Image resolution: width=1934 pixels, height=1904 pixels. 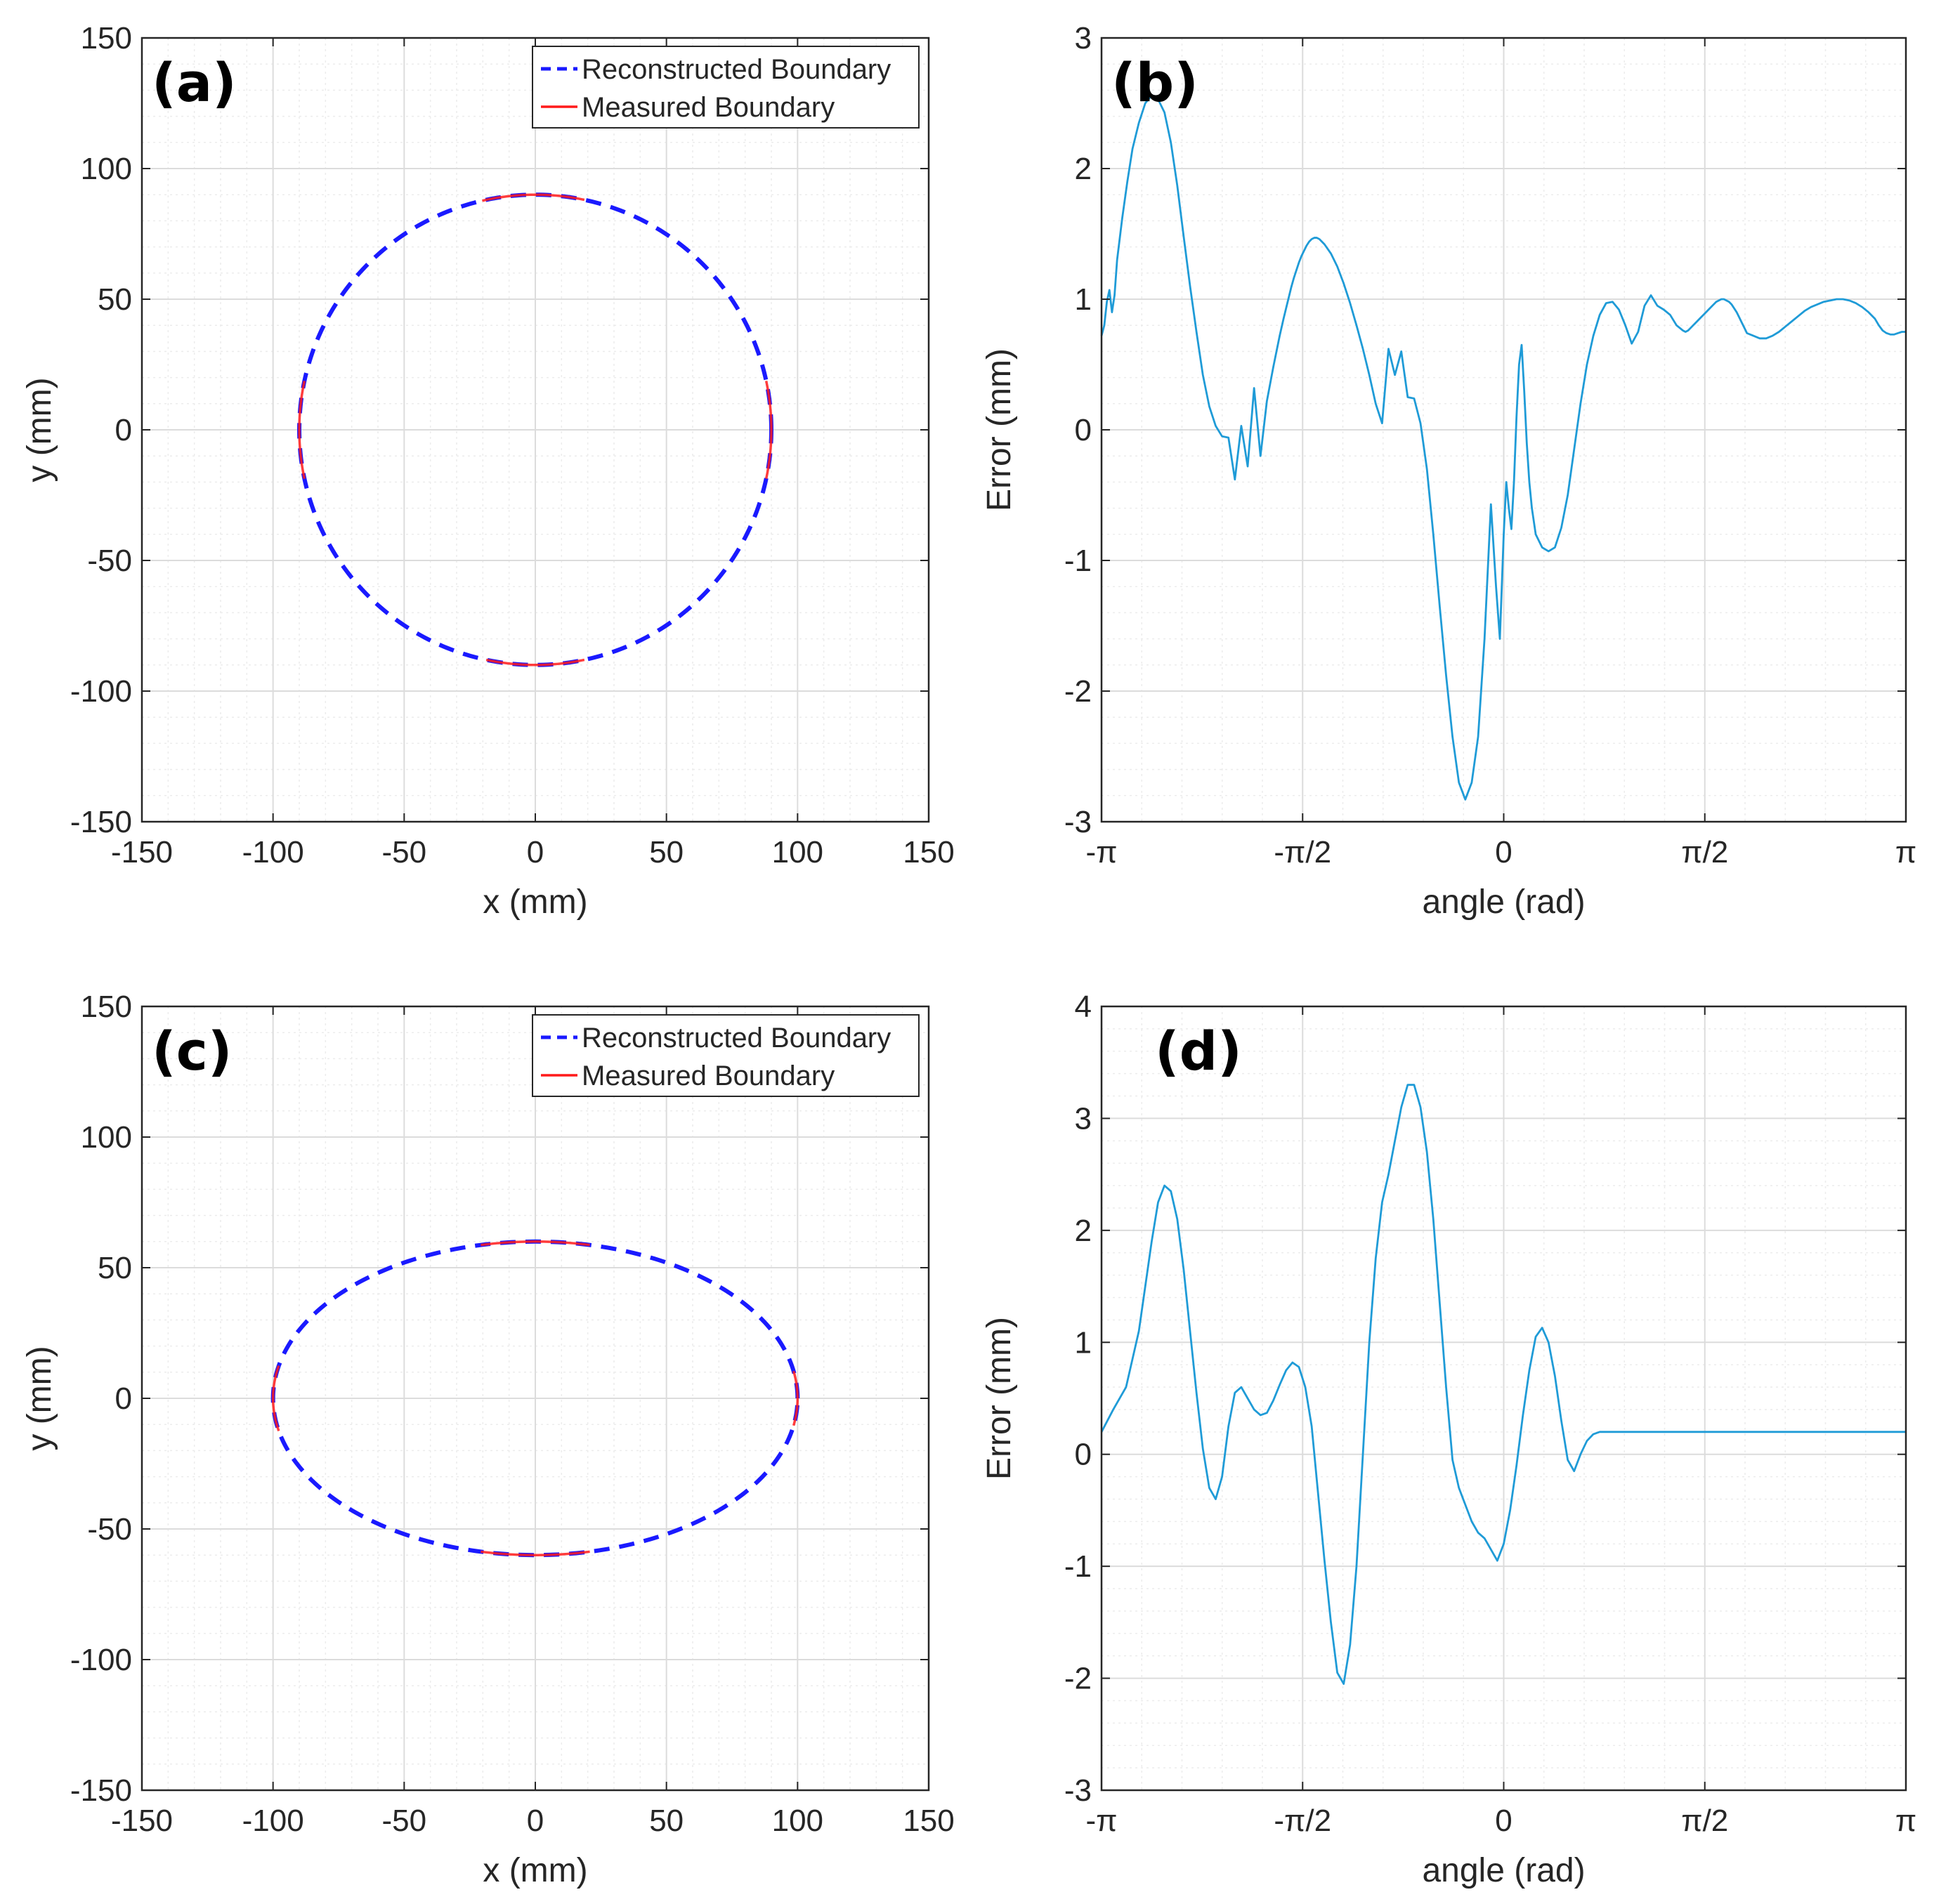 What do you see at coordinates (1198, 1051) in the screenshot?
I see `panel-label: (d)` at bounding box center [1198, 1051].